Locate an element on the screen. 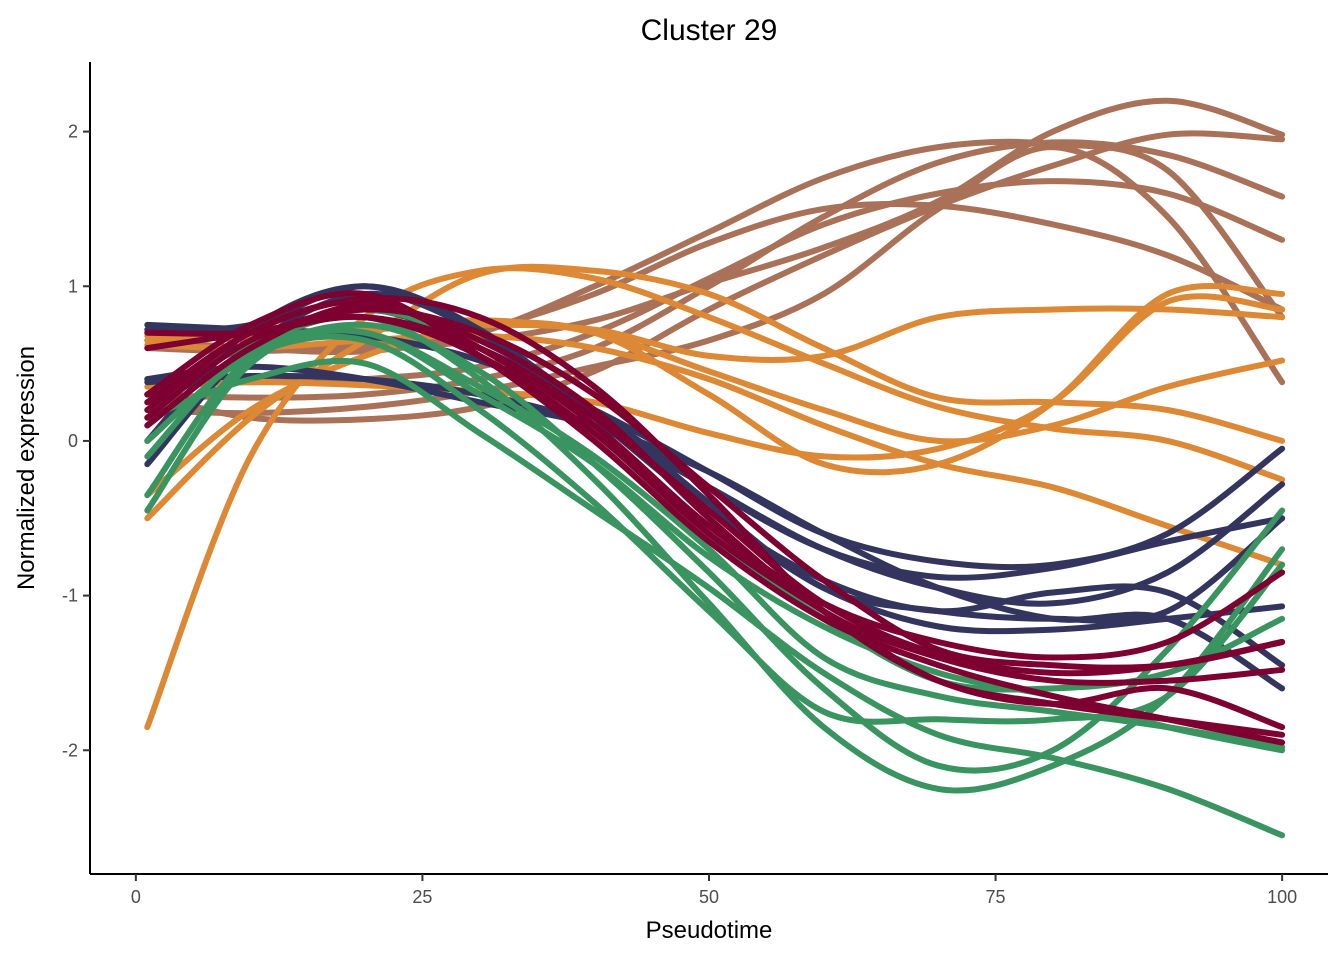 The image size is (1344, 960). x-tick-label: 50 is located at coordinates (709, 897).